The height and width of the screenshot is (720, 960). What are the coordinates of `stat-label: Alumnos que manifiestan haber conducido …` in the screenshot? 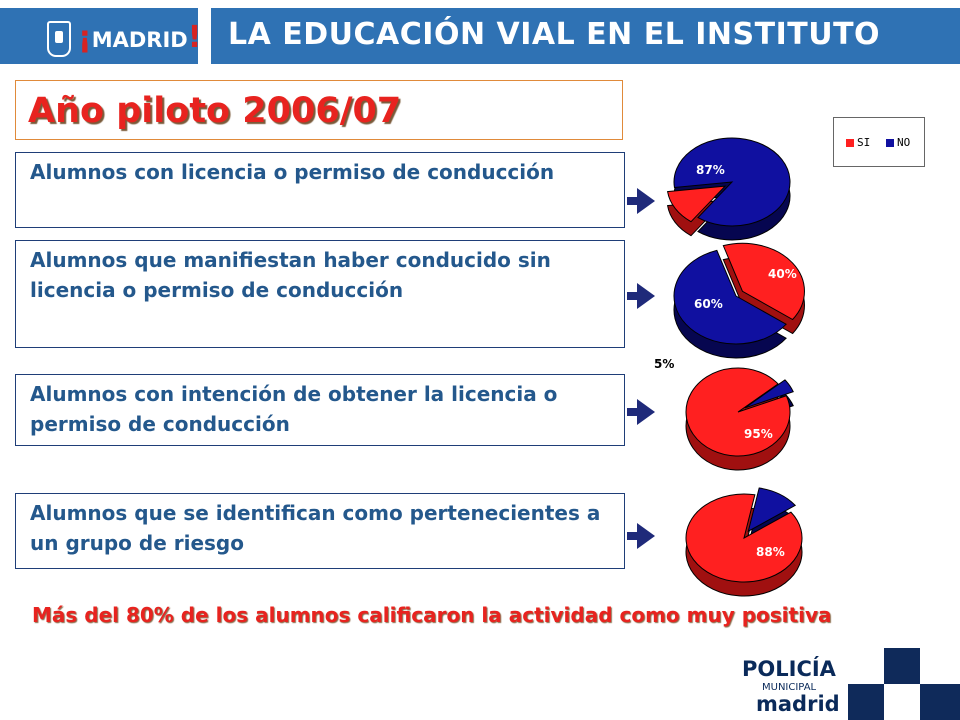 It's located at (290, 275).